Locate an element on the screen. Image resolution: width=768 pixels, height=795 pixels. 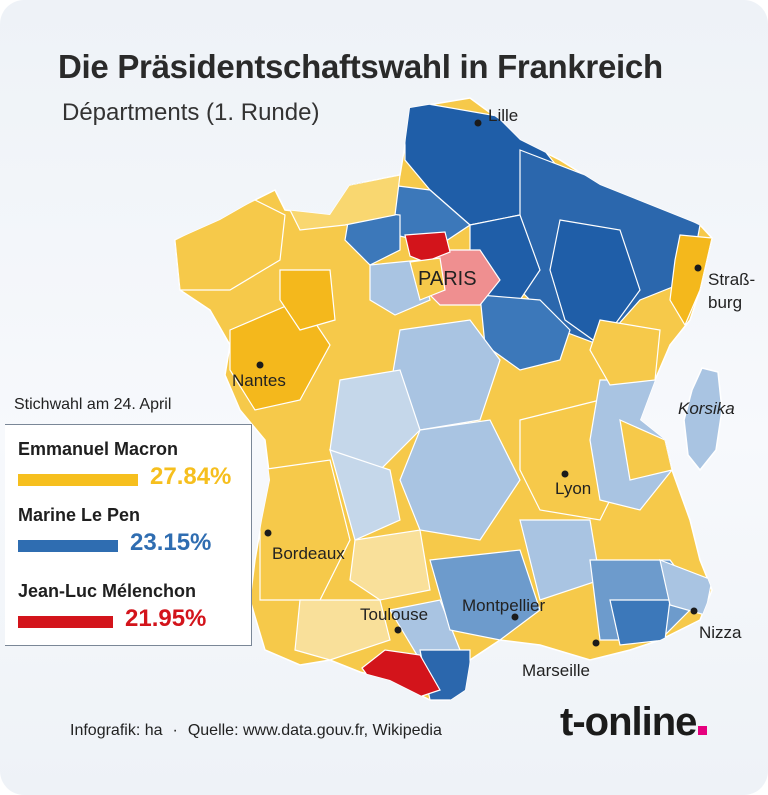
bordeaux-dot is located at coordinates (268, 533).